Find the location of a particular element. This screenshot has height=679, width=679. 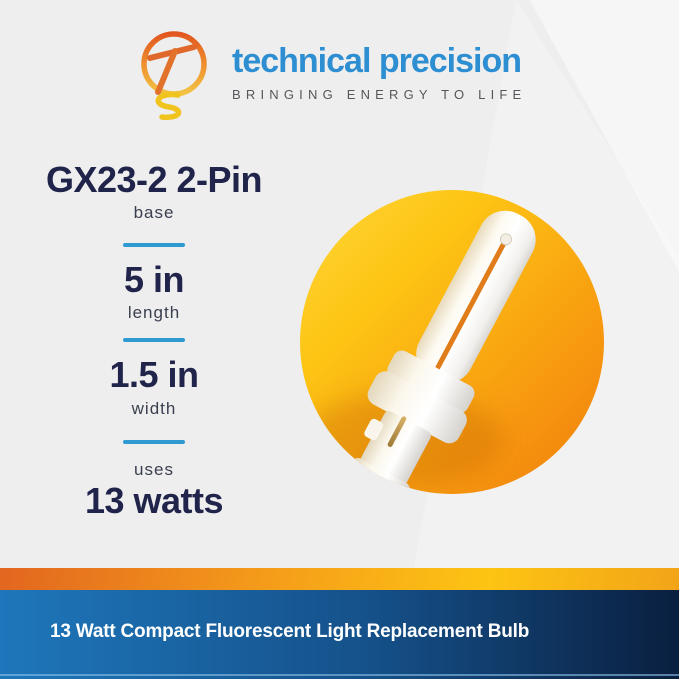

spec-watts-value: 13 watts is located at coordinates (154, 500).